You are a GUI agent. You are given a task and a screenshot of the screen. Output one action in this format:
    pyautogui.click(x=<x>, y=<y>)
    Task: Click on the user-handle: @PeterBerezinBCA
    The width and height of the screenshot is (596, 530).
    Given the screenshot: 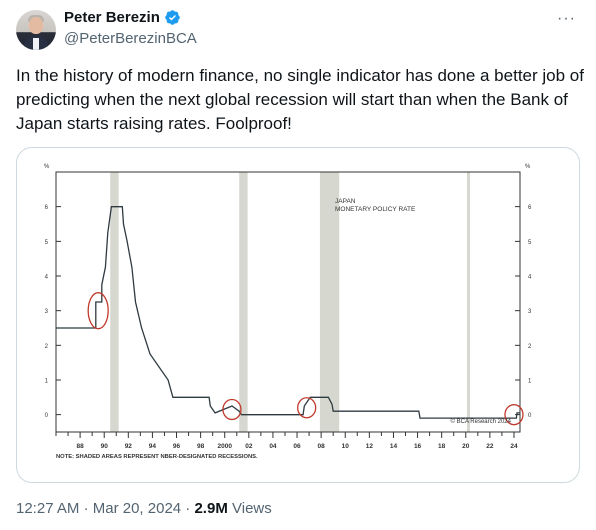 What is the action you would take?
    pyautogui.click(x=130, y=38)
    